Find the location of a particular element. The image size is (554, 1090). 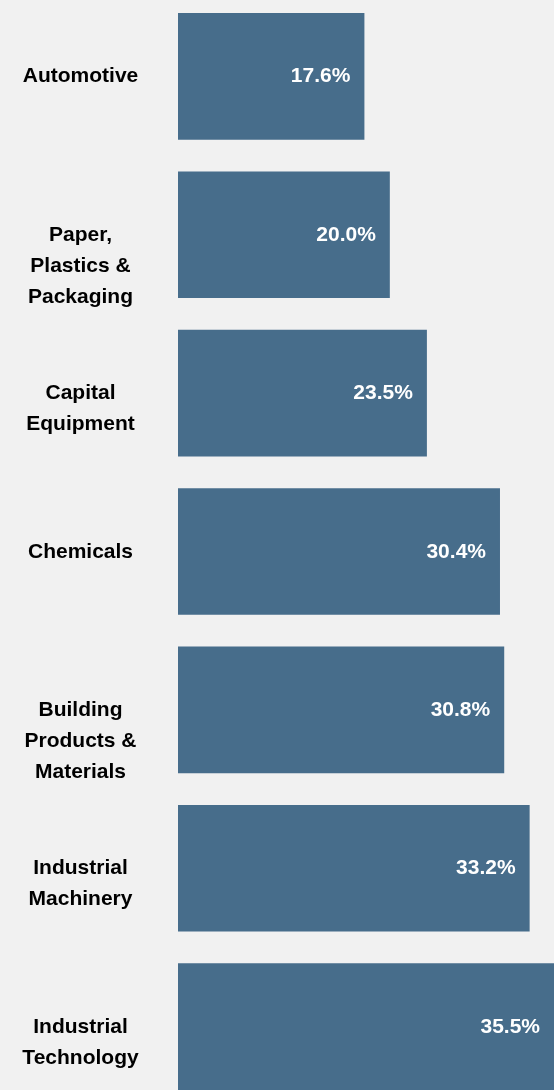

y-tick-label: Chemicals is located at coordinates (80, 550).